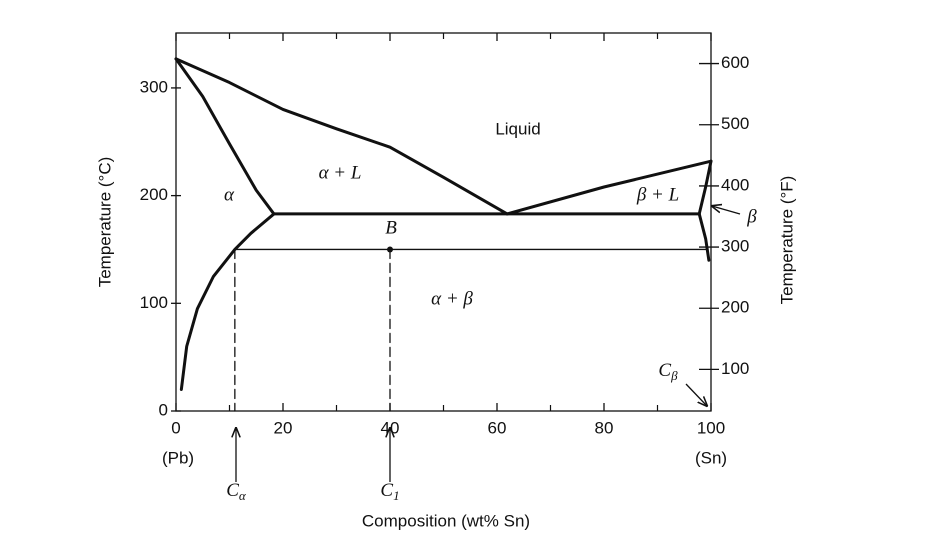 This screenshot has height=548, width=940. What do you see at coordinates (711, 457) in the screenshot?
I see `annotation: (Sn)` at bounding box center [711, 457].